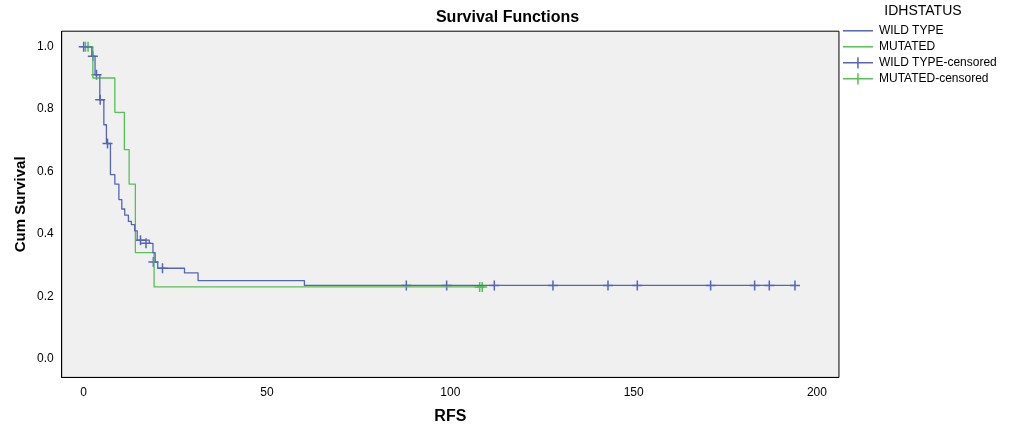  What do you see at coordinates (911, 30) in the screenshot?
I see `legend-label: WILD TYPE` at bounding box center [911, 30].